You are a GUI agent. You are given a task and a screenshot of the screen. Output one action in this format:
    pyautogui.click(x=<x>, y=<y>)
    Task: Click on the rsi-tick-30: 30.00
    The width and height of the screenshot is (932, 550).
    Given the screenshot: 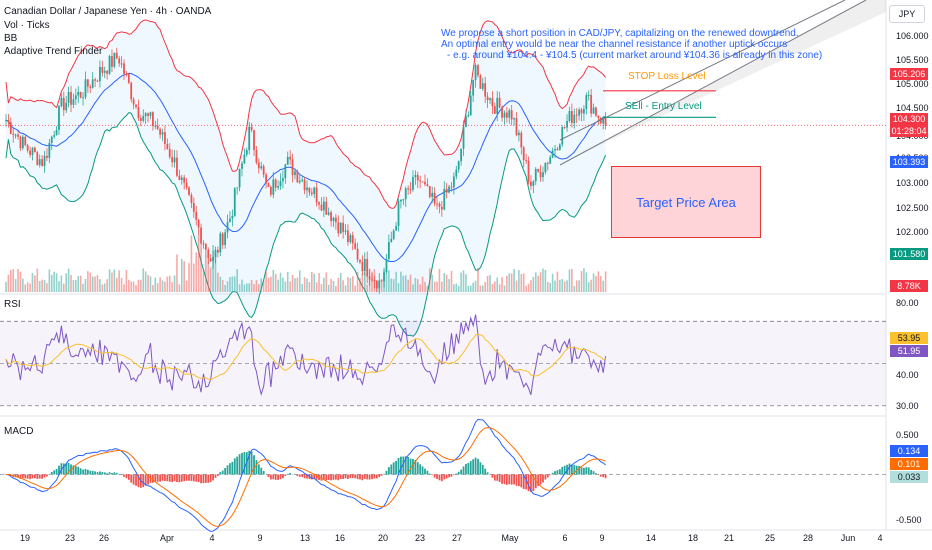 What is the action you would take?
    pyautogui.click(x=907, y=406)
    